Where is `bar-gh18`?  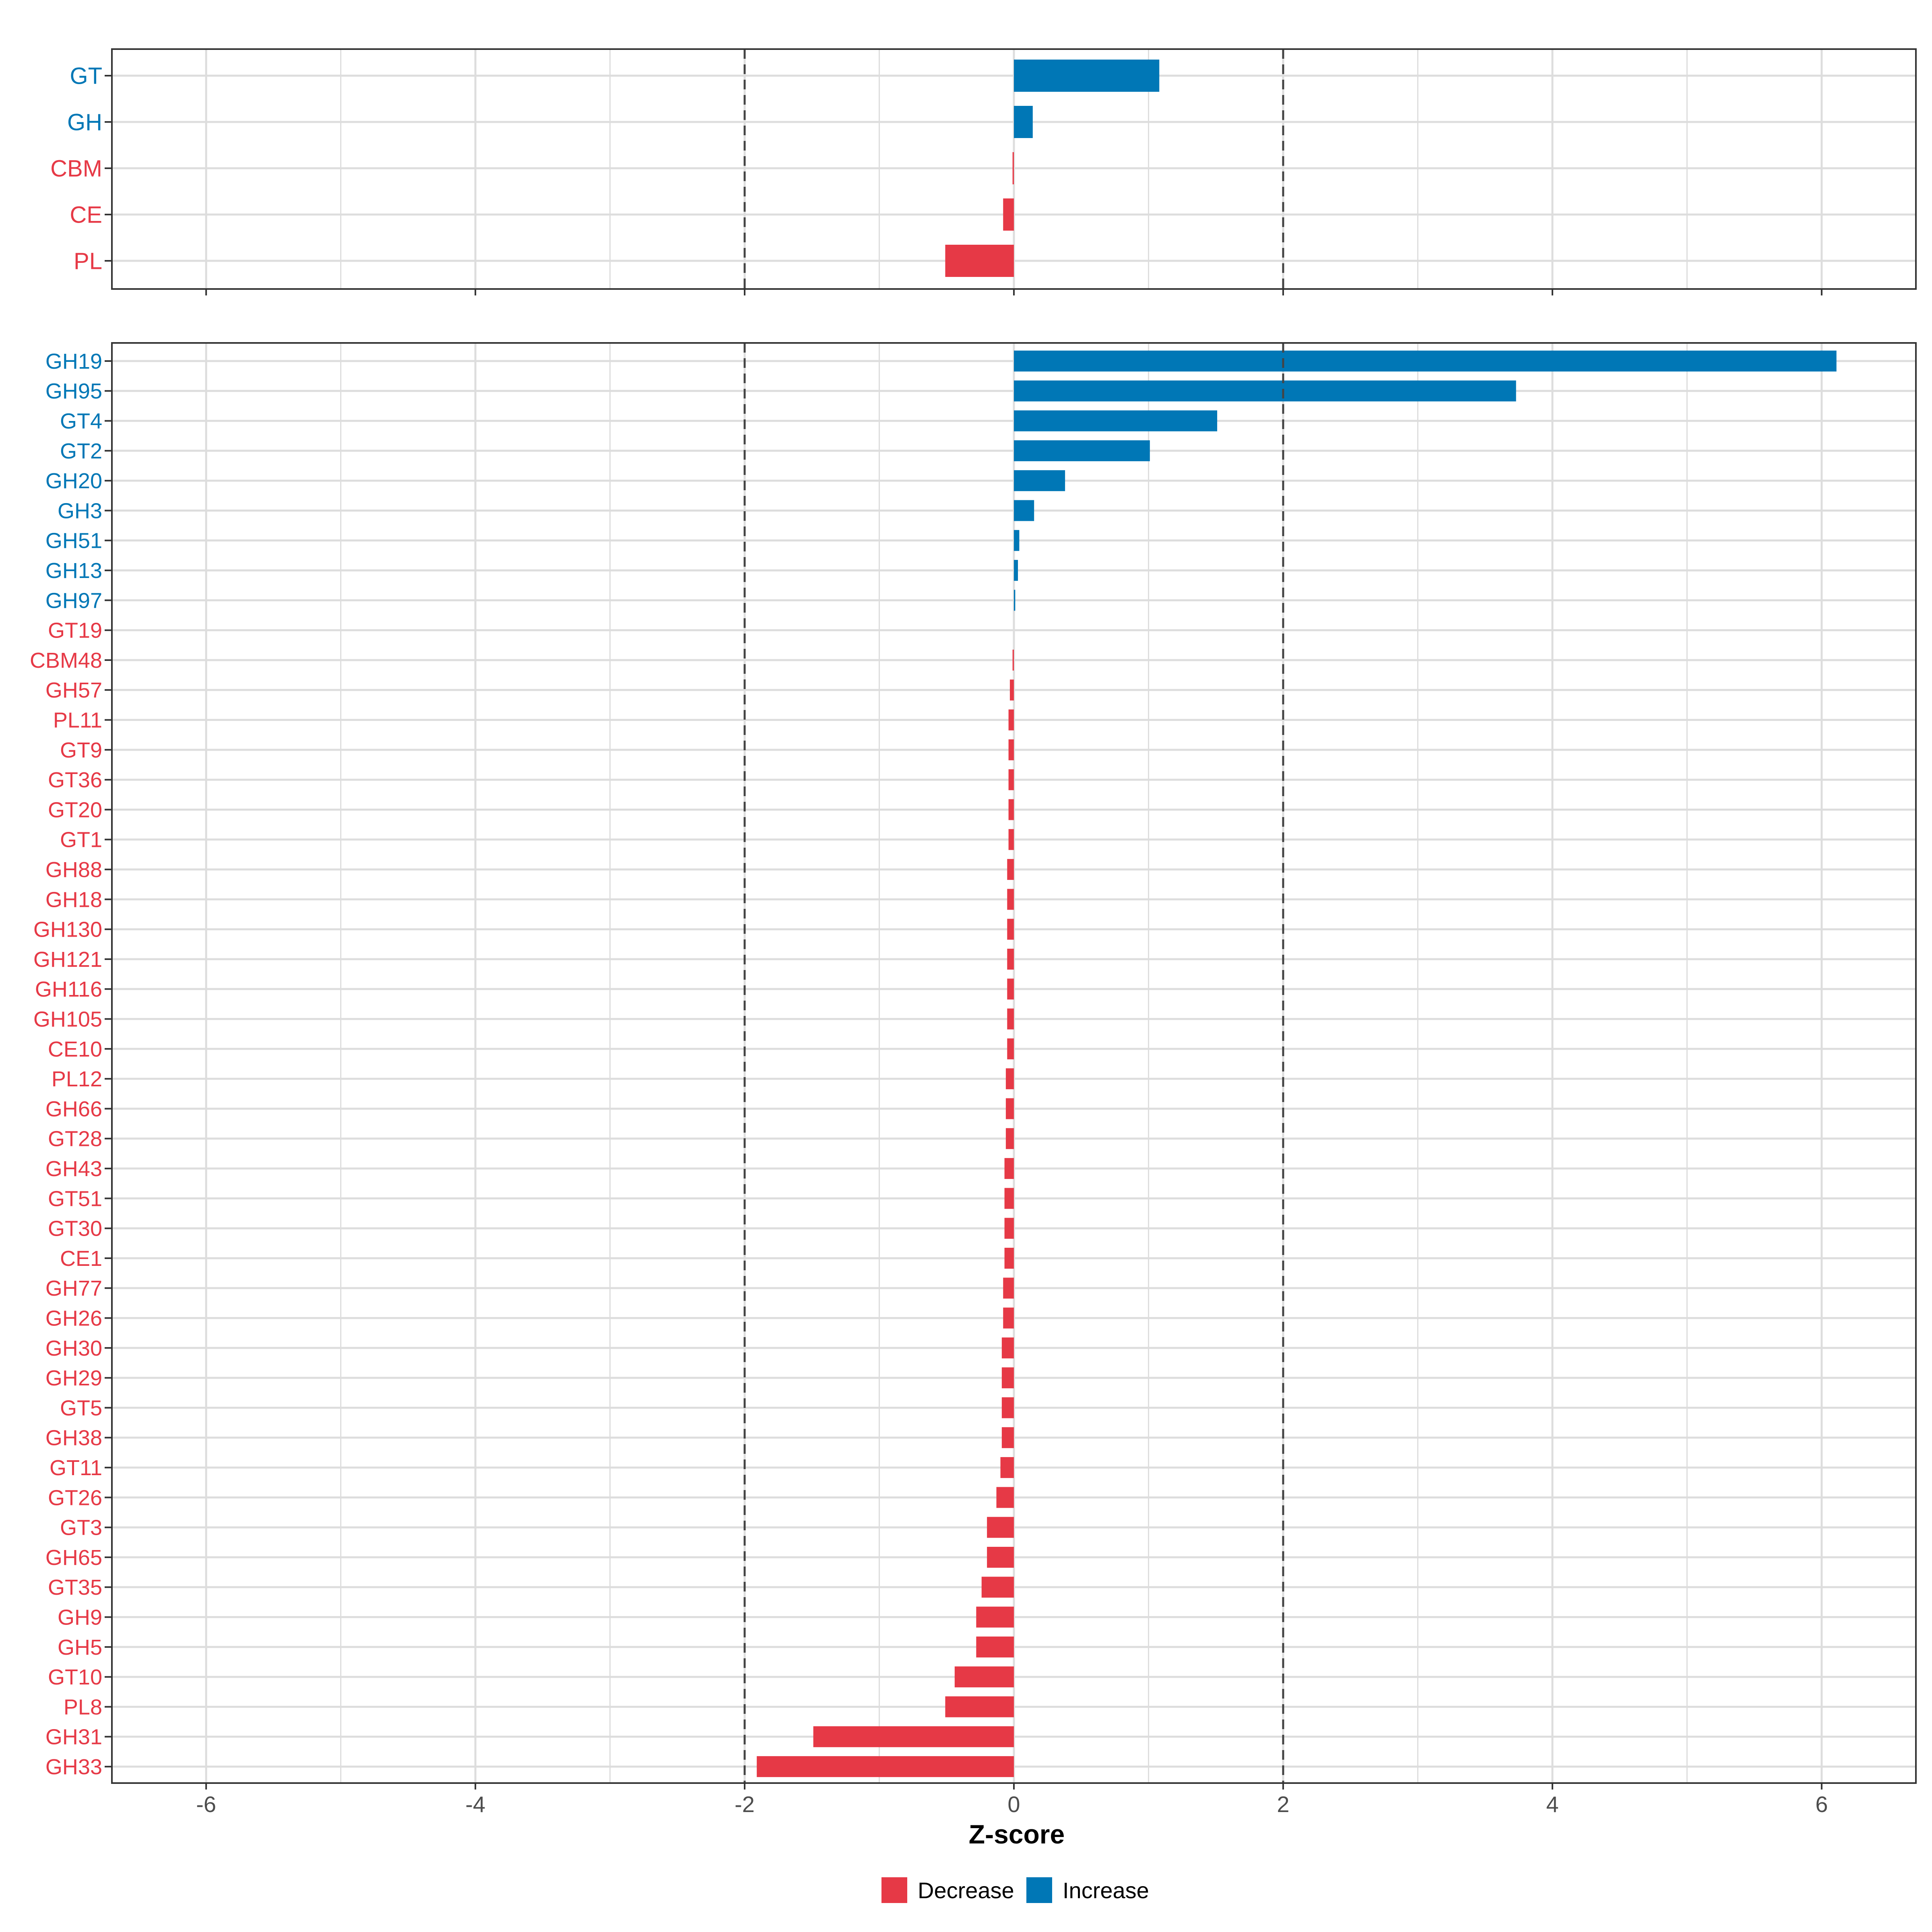
bar-gh18 is located at coordinates (1010, 899).